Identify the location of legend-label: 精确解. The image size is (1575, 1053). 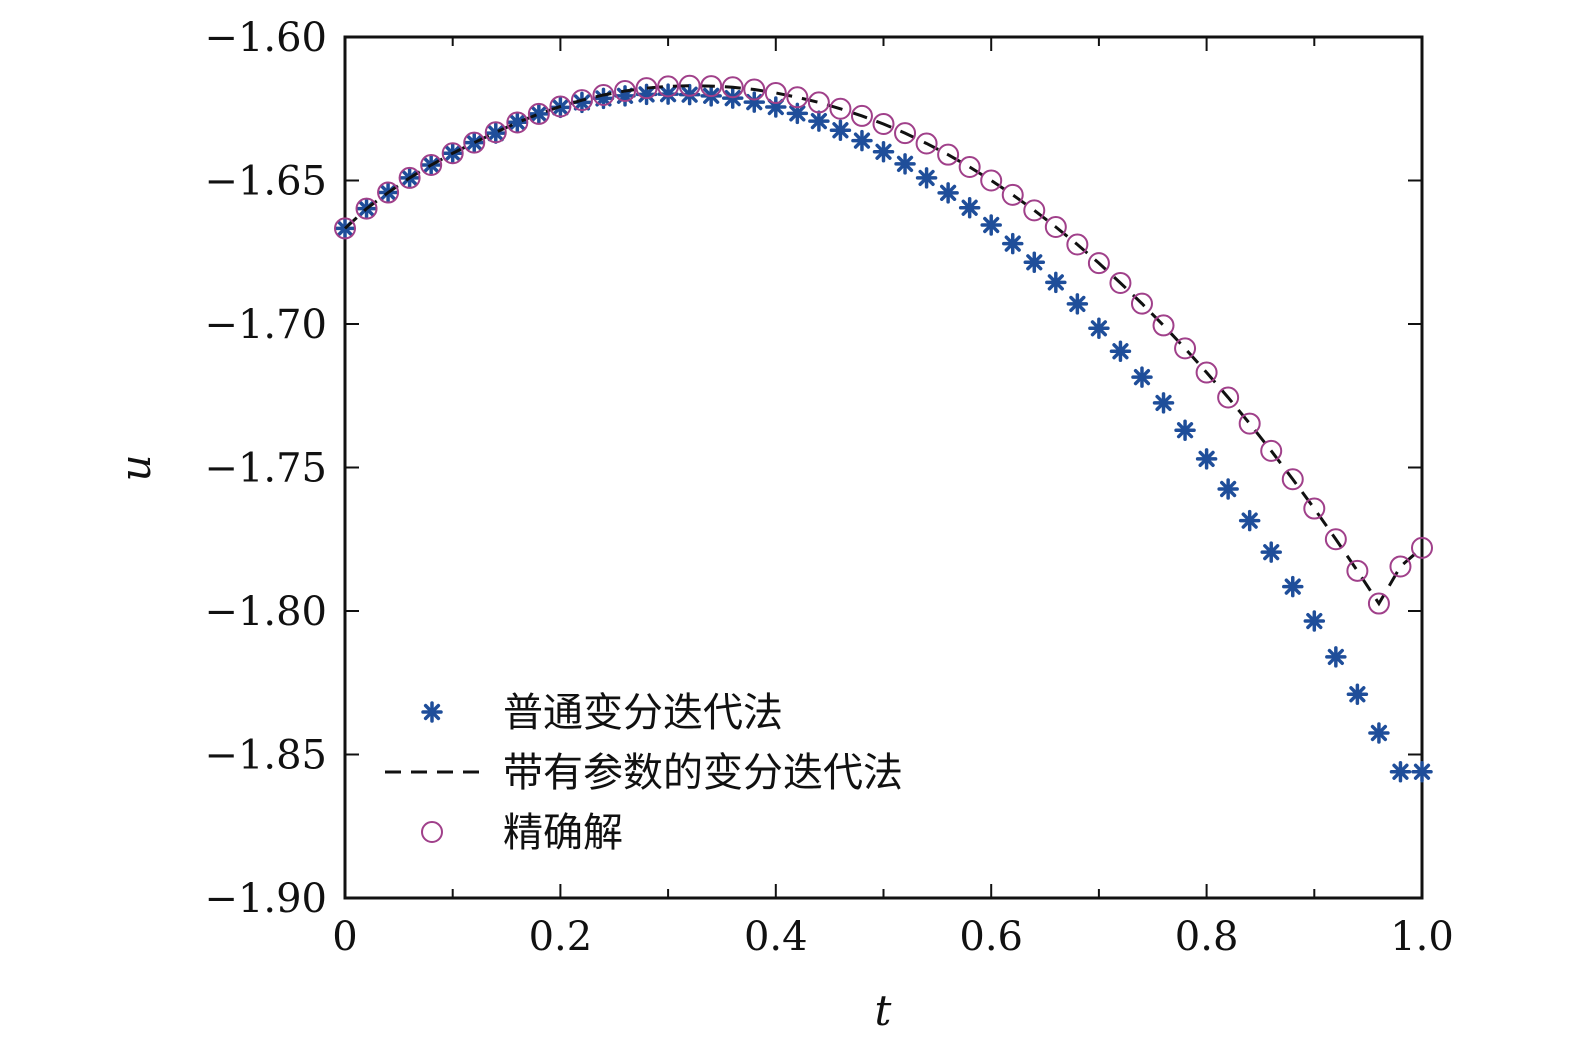
(563, 833).